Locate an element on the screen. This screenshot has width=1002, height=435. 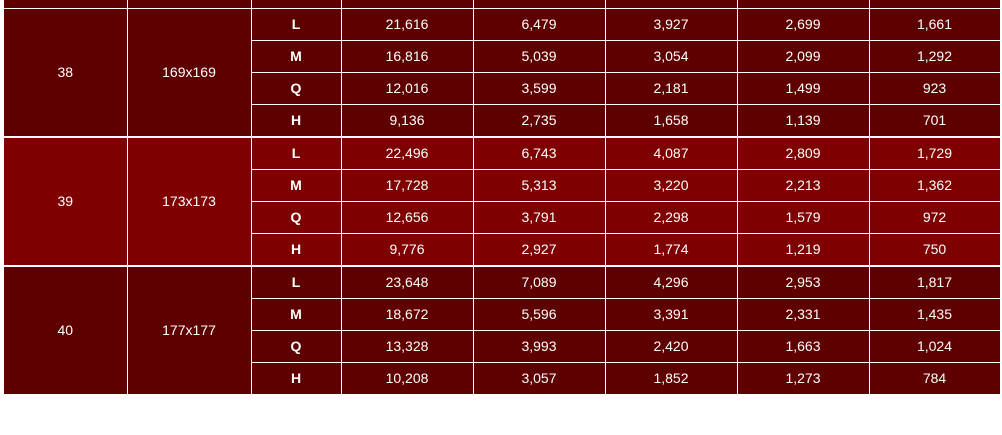
capacity-cell: 3,791 is located at coordinates (539, 217).